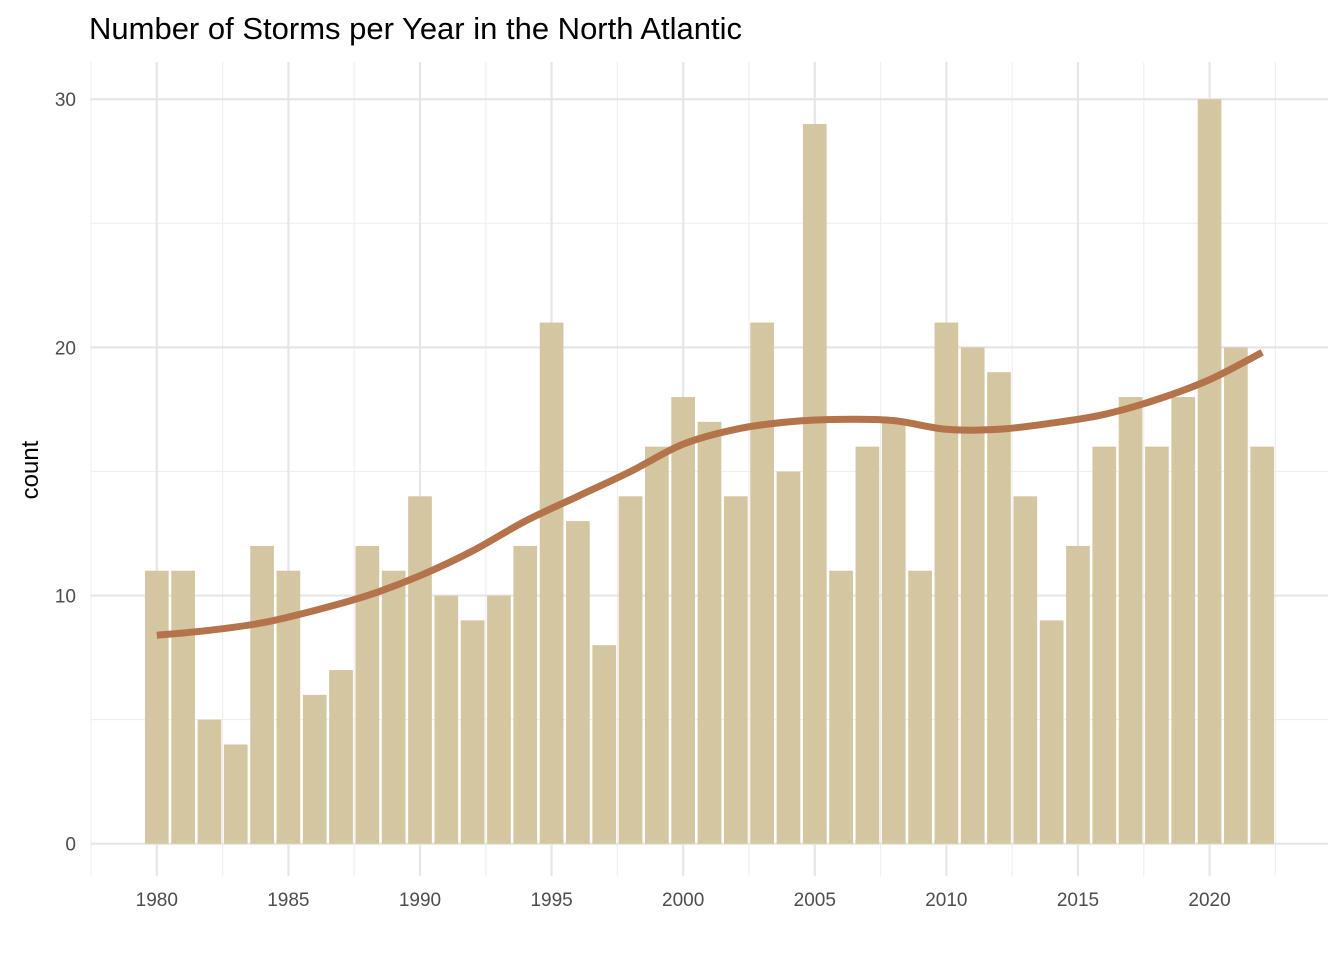 This screenshot has width=1344, height=960. I want to click on x-tick-label-2000: 2000, so click(683, 900).